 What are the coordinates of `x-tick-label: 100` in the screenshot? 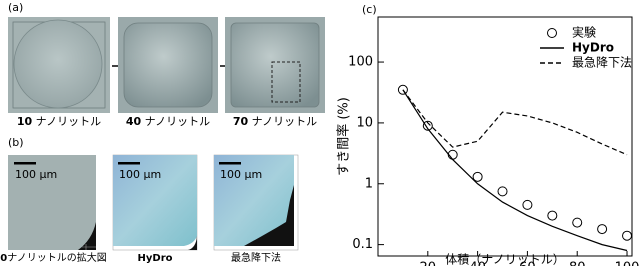 It's located at (627, 263).